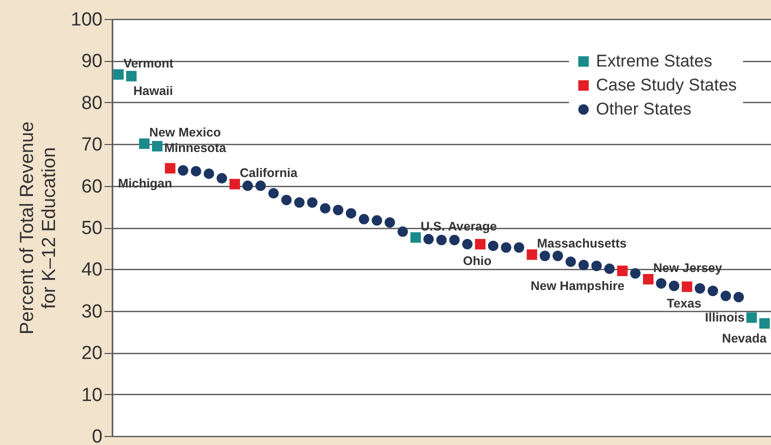  Describe the element at coordinates (745, 338) in the screenshot. I see `data-label: Nevada` at that location.